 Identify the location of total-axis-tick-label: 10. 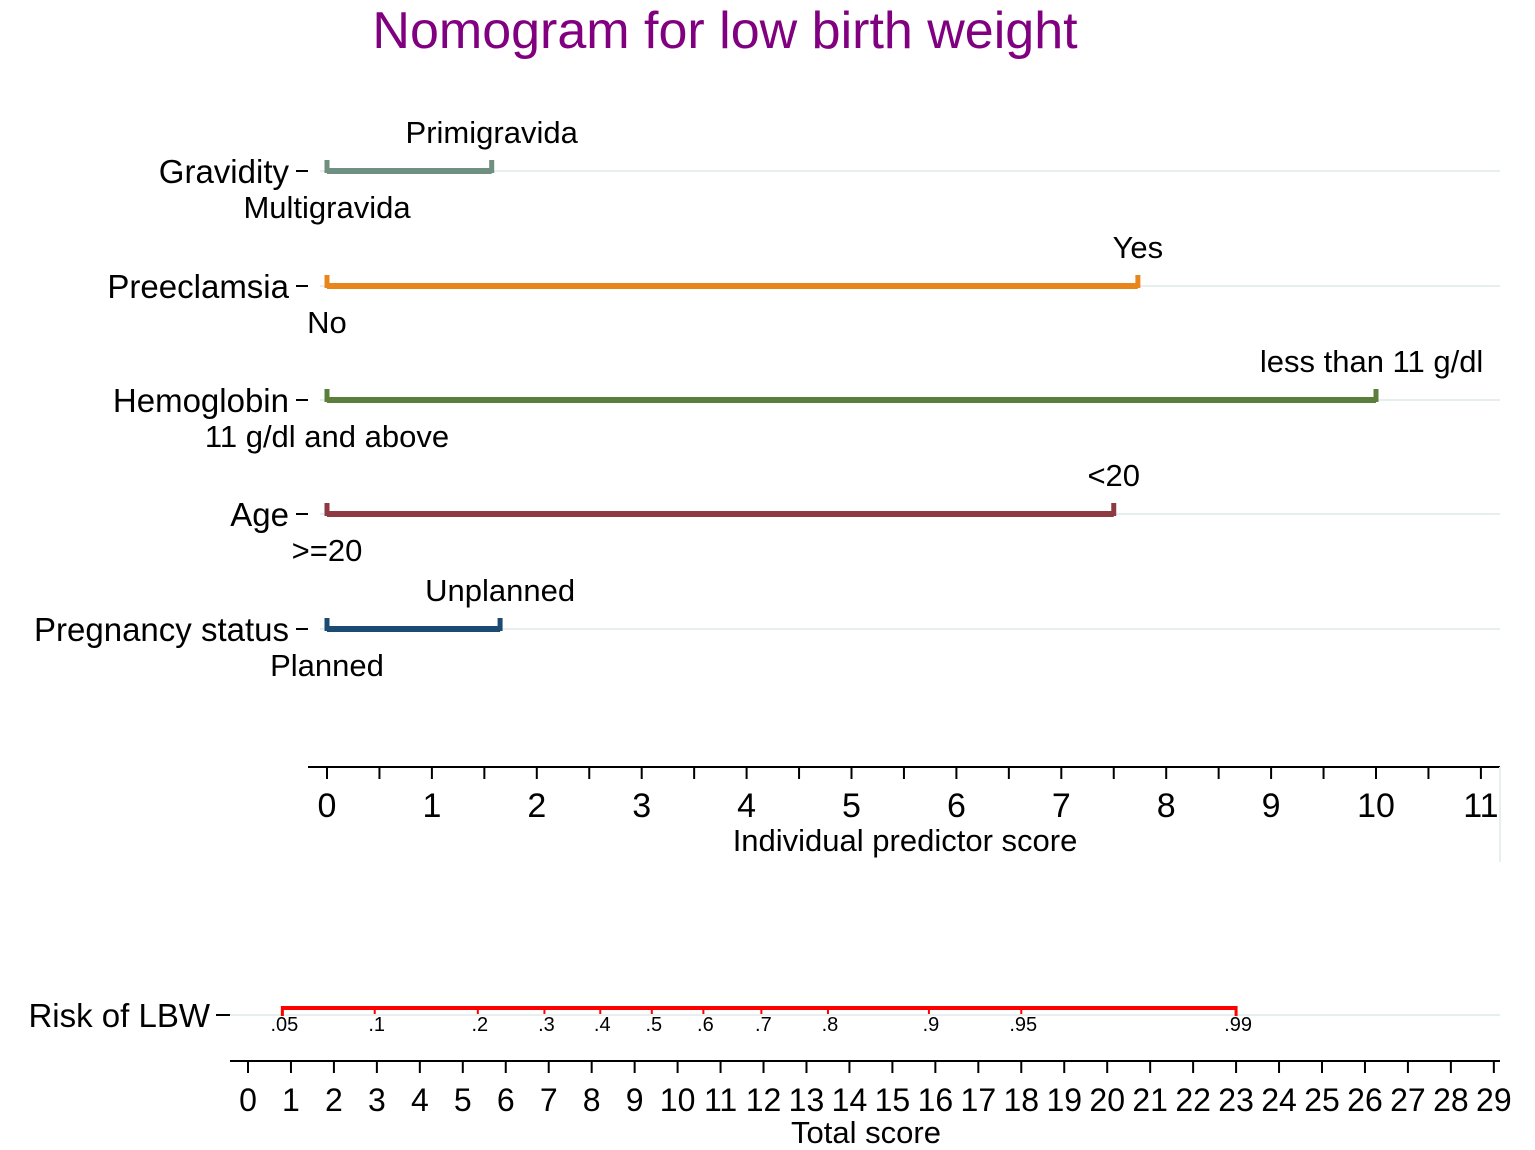
(678, 1100).